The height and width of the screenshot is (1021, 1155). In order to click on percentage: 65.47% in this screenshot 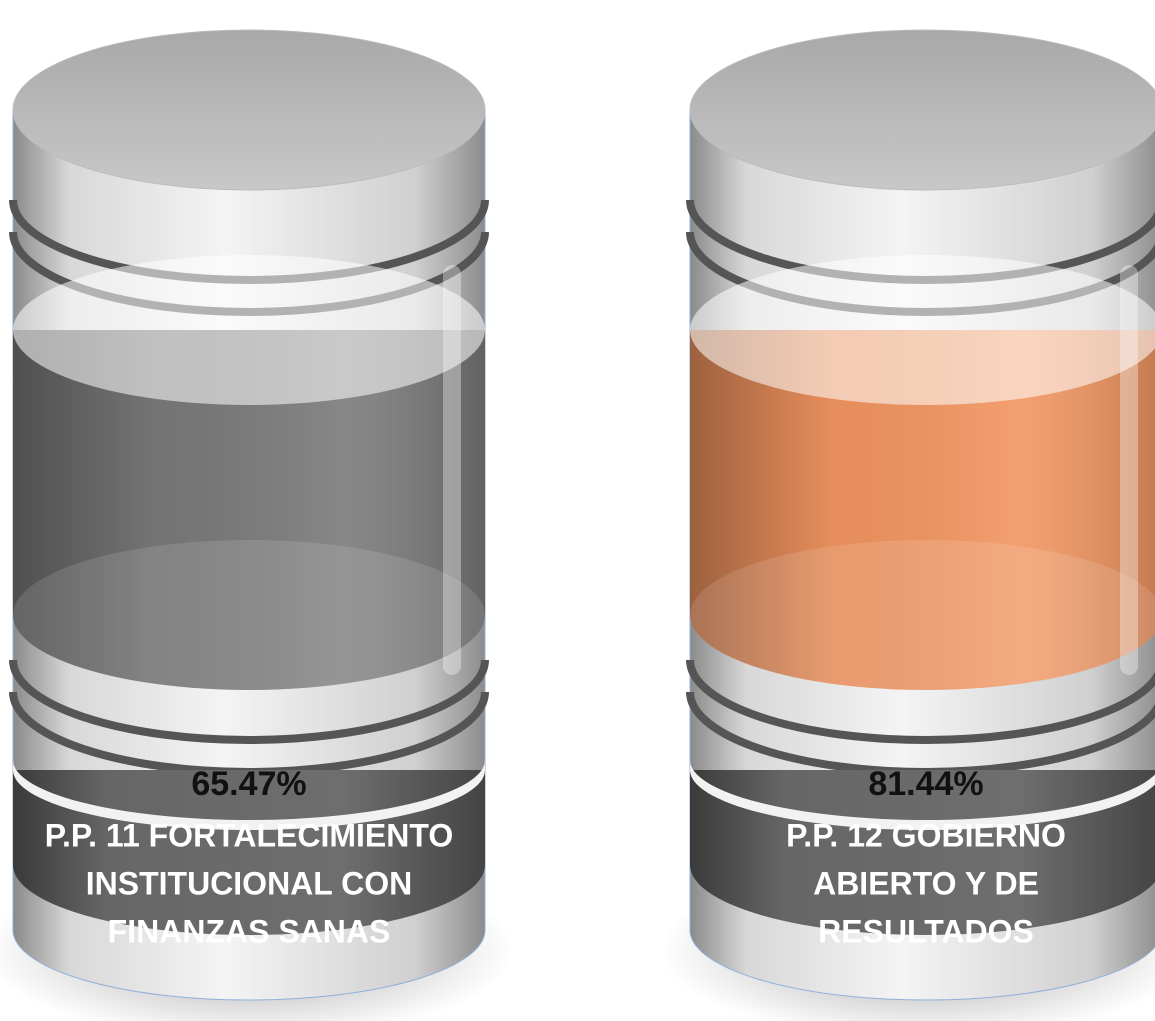, I will do `click(248, 784)`.